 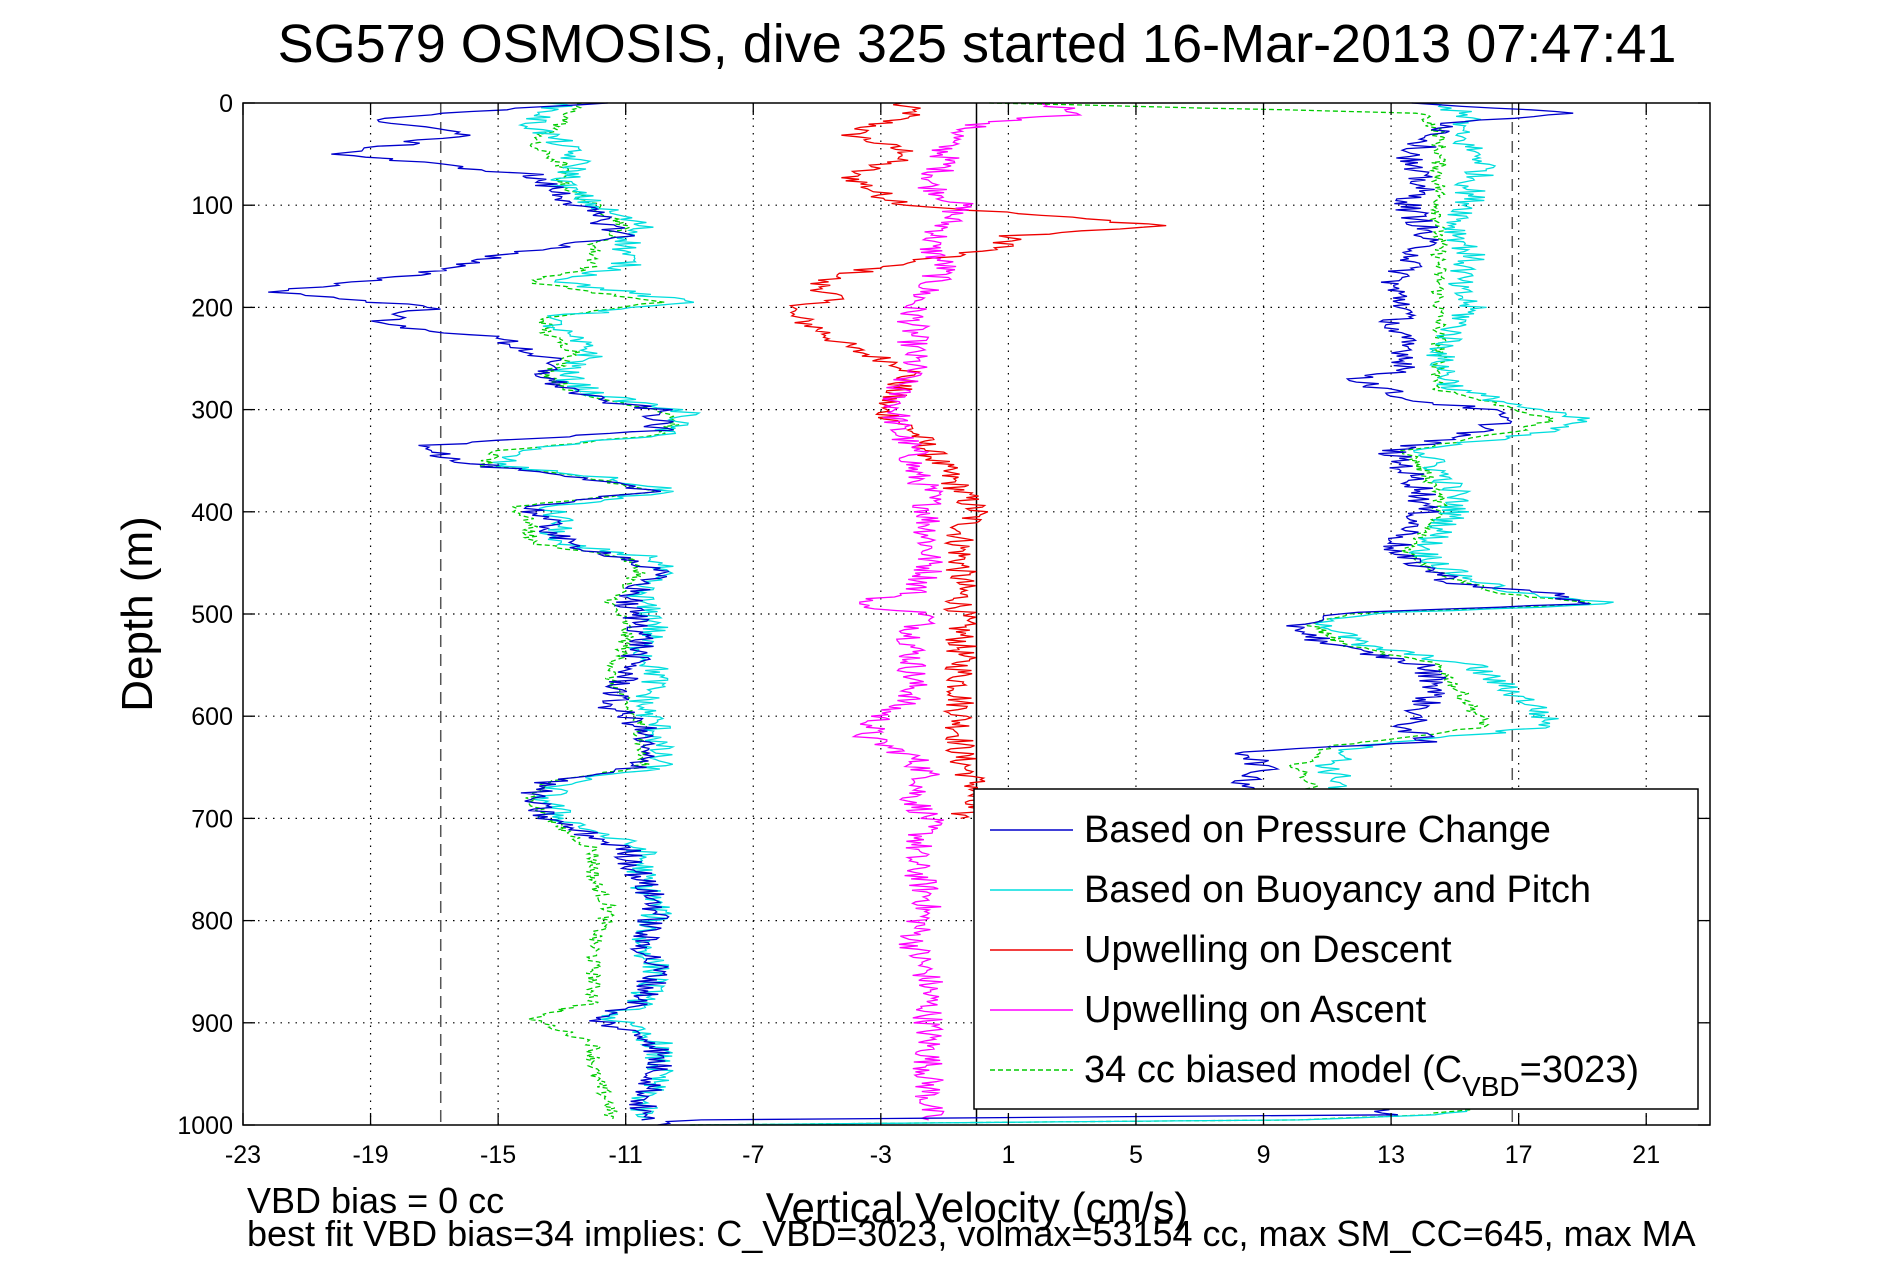 I want to click on y-tick-label: 900, so click(x=212, y=1024).